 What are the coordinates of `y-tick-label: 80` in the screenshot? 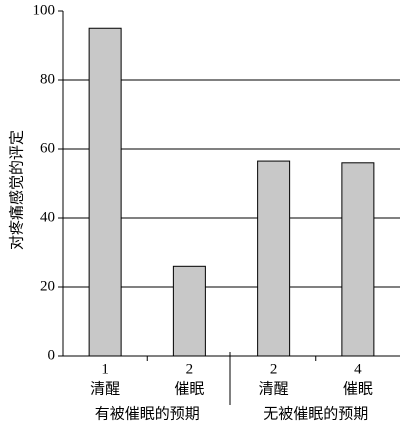 It's located at (47, 79).